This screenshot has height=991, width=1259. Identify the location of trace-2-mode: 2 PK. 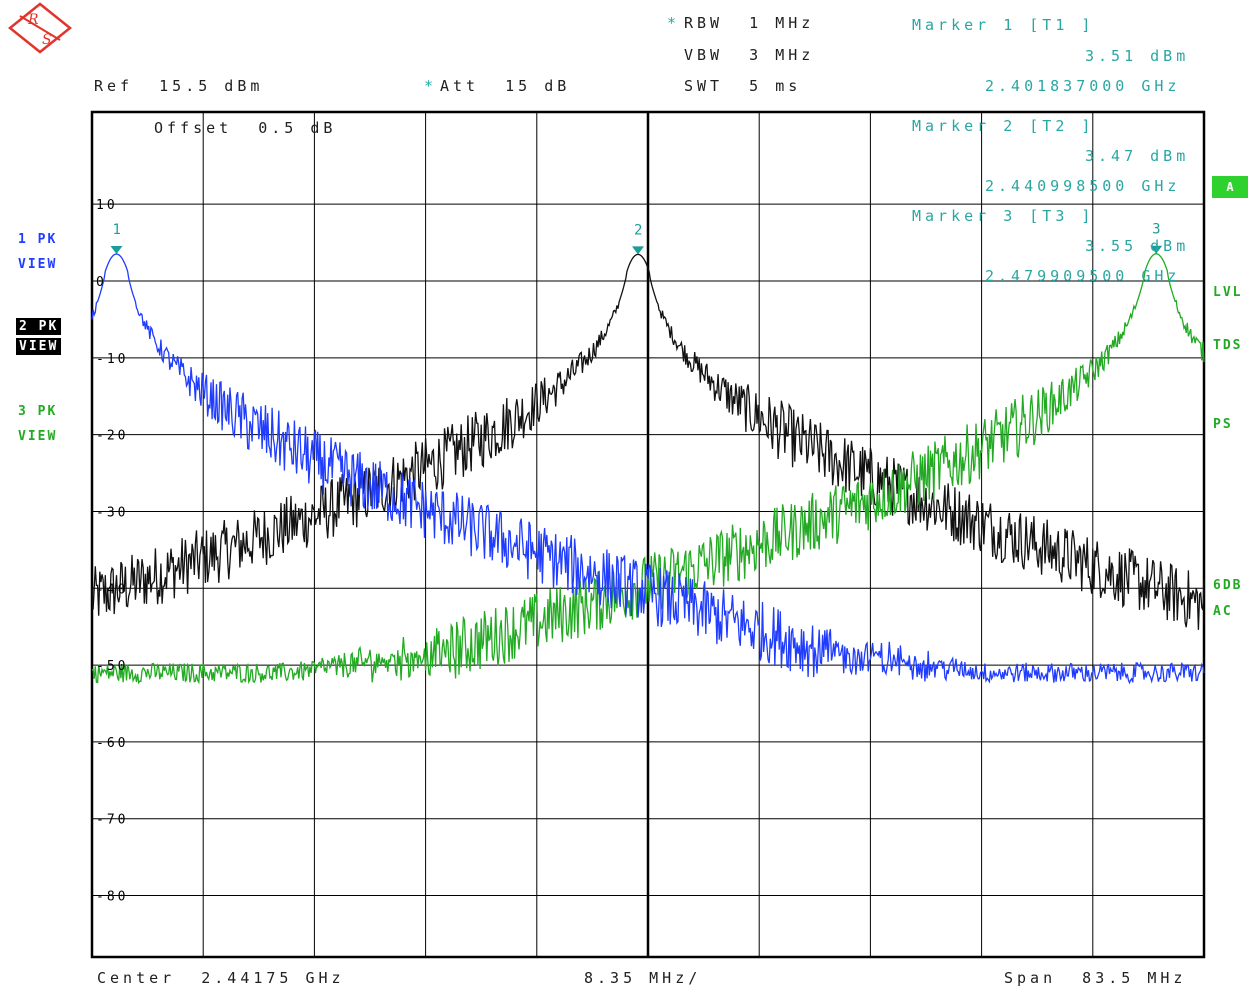
(39, 326).